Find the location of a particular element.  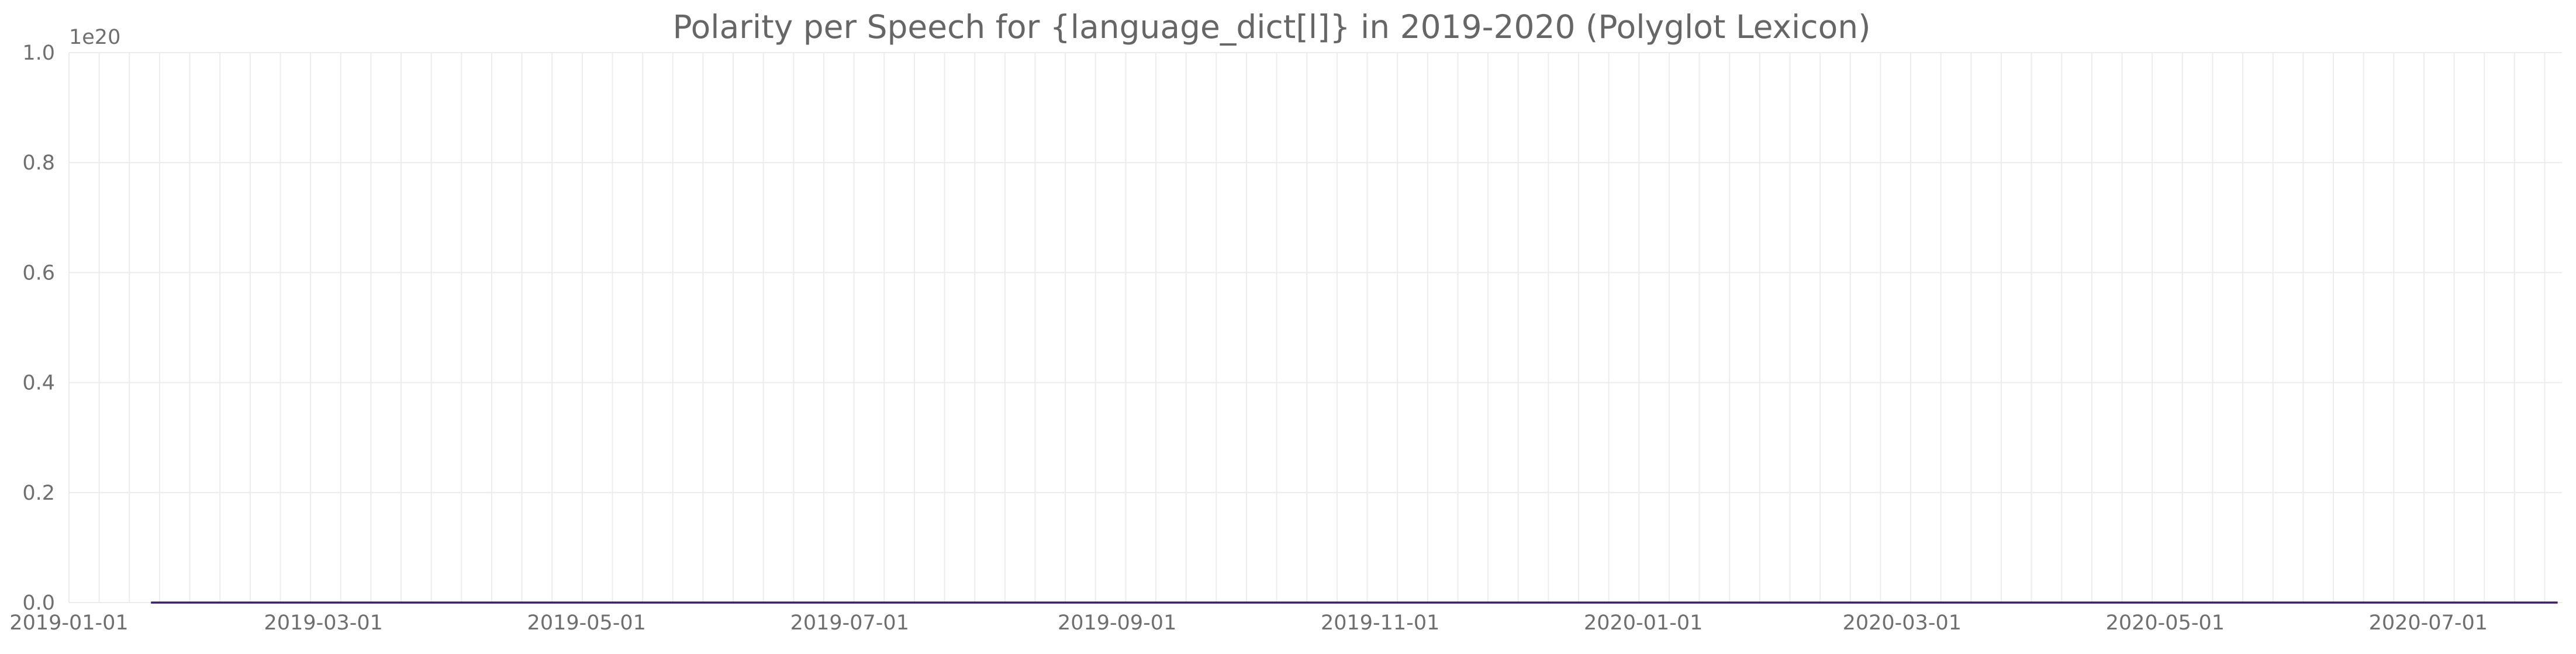

x-tick-label: 2020-01-01 is located at coordinates (1643, 623).